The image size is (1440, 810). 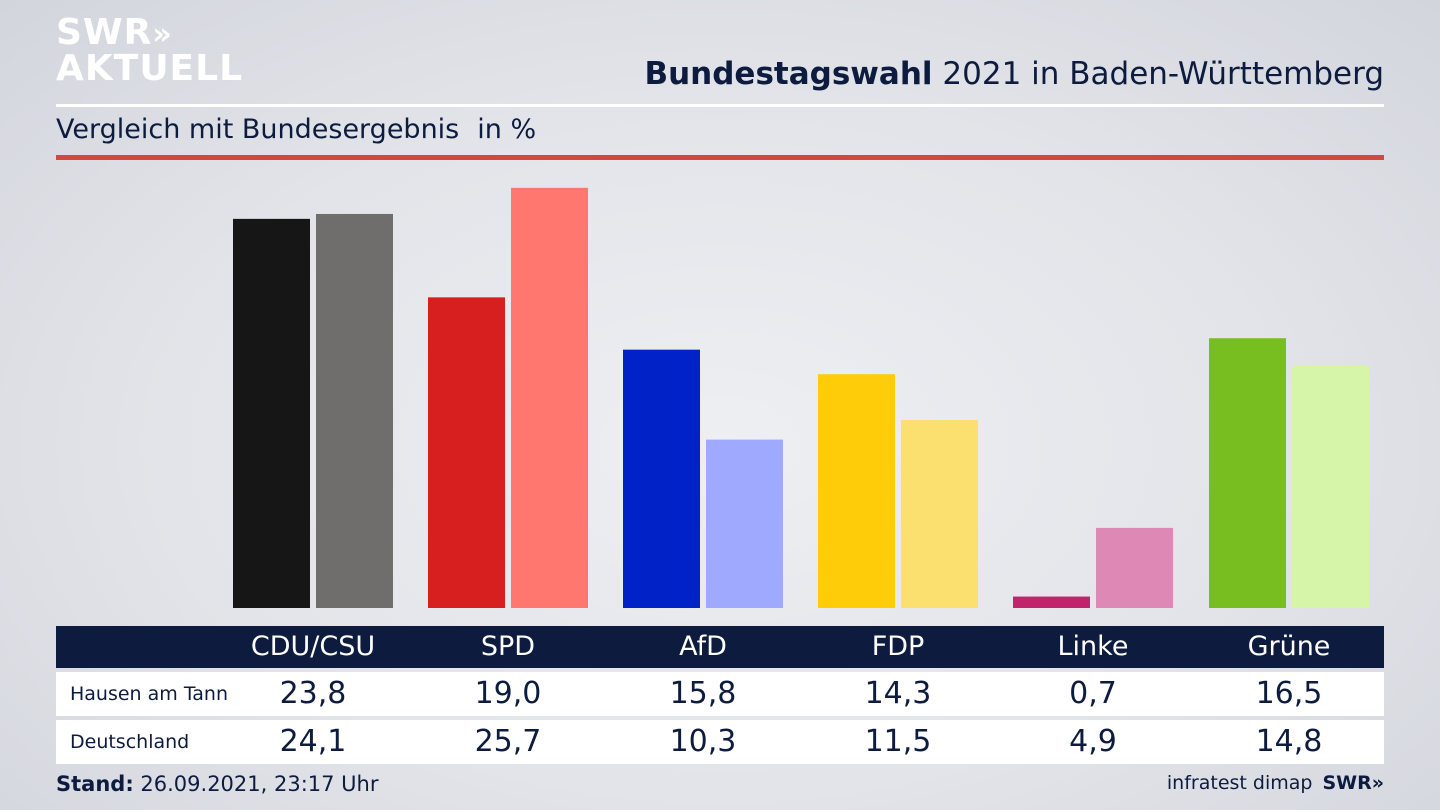 What do you see at coordinates (1289, 741) in the screenshot?
I see `value-cell-grüne: 14,8` at bounding box center [1289, 741].